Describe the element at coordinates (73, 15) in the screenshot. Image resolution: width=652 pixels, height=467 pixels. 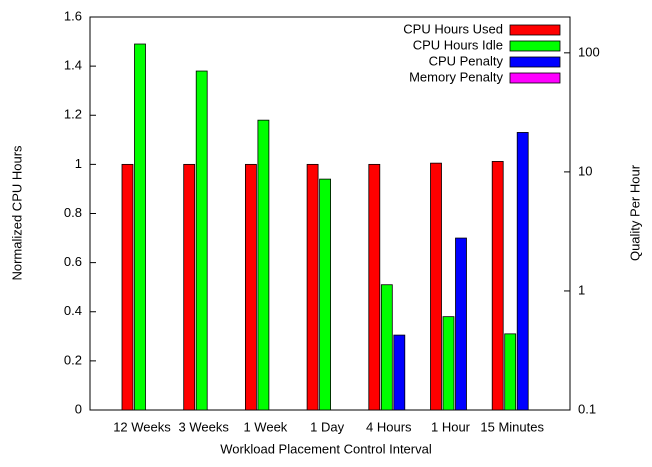
I see `y-tick-label: 1.6` at that location.